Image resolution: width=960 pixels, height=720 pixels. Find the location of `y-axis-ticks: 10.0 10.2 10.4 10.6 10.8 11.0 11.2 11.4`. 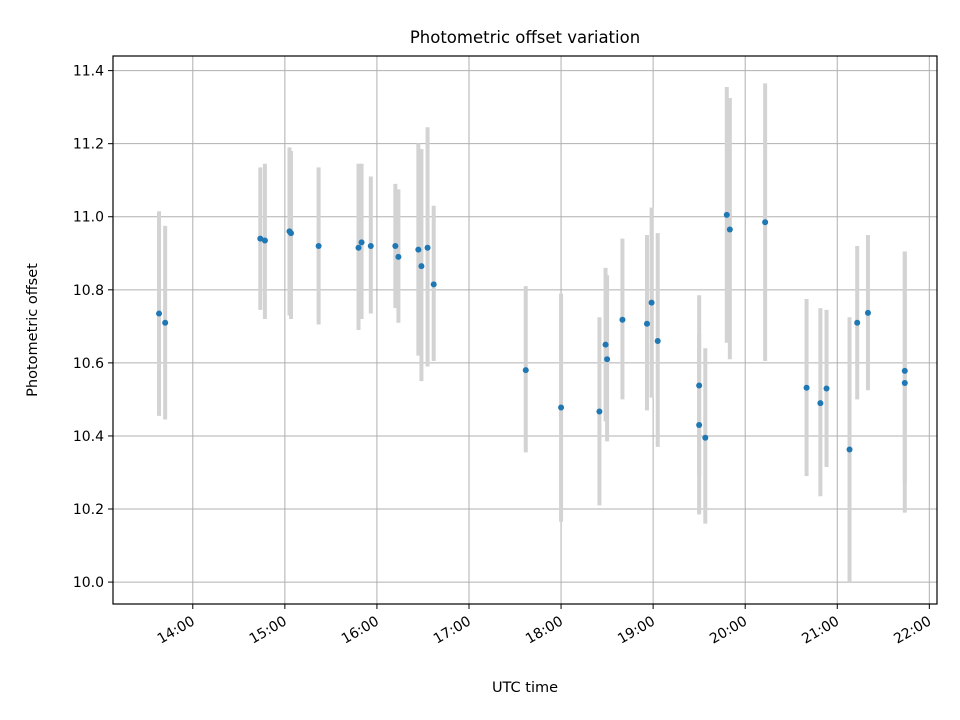

y-axis-ticks: 10.0 10.2 10.4 10.6 10.8 11.0 11.2 11.4 is located at coordinates (93, 327).